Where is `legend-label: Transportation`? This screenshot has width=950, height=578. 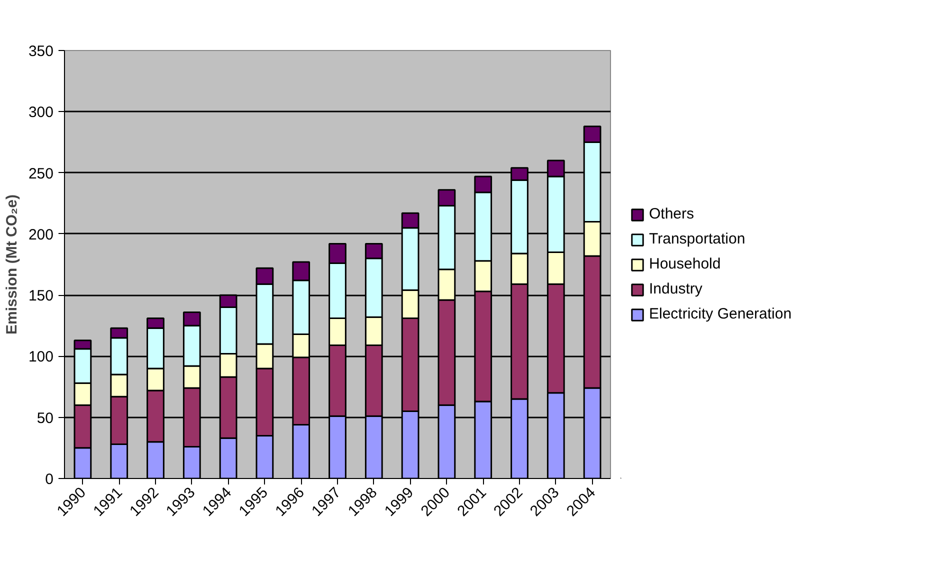 legend-label: Transportation is located at coordinates (697, 239).